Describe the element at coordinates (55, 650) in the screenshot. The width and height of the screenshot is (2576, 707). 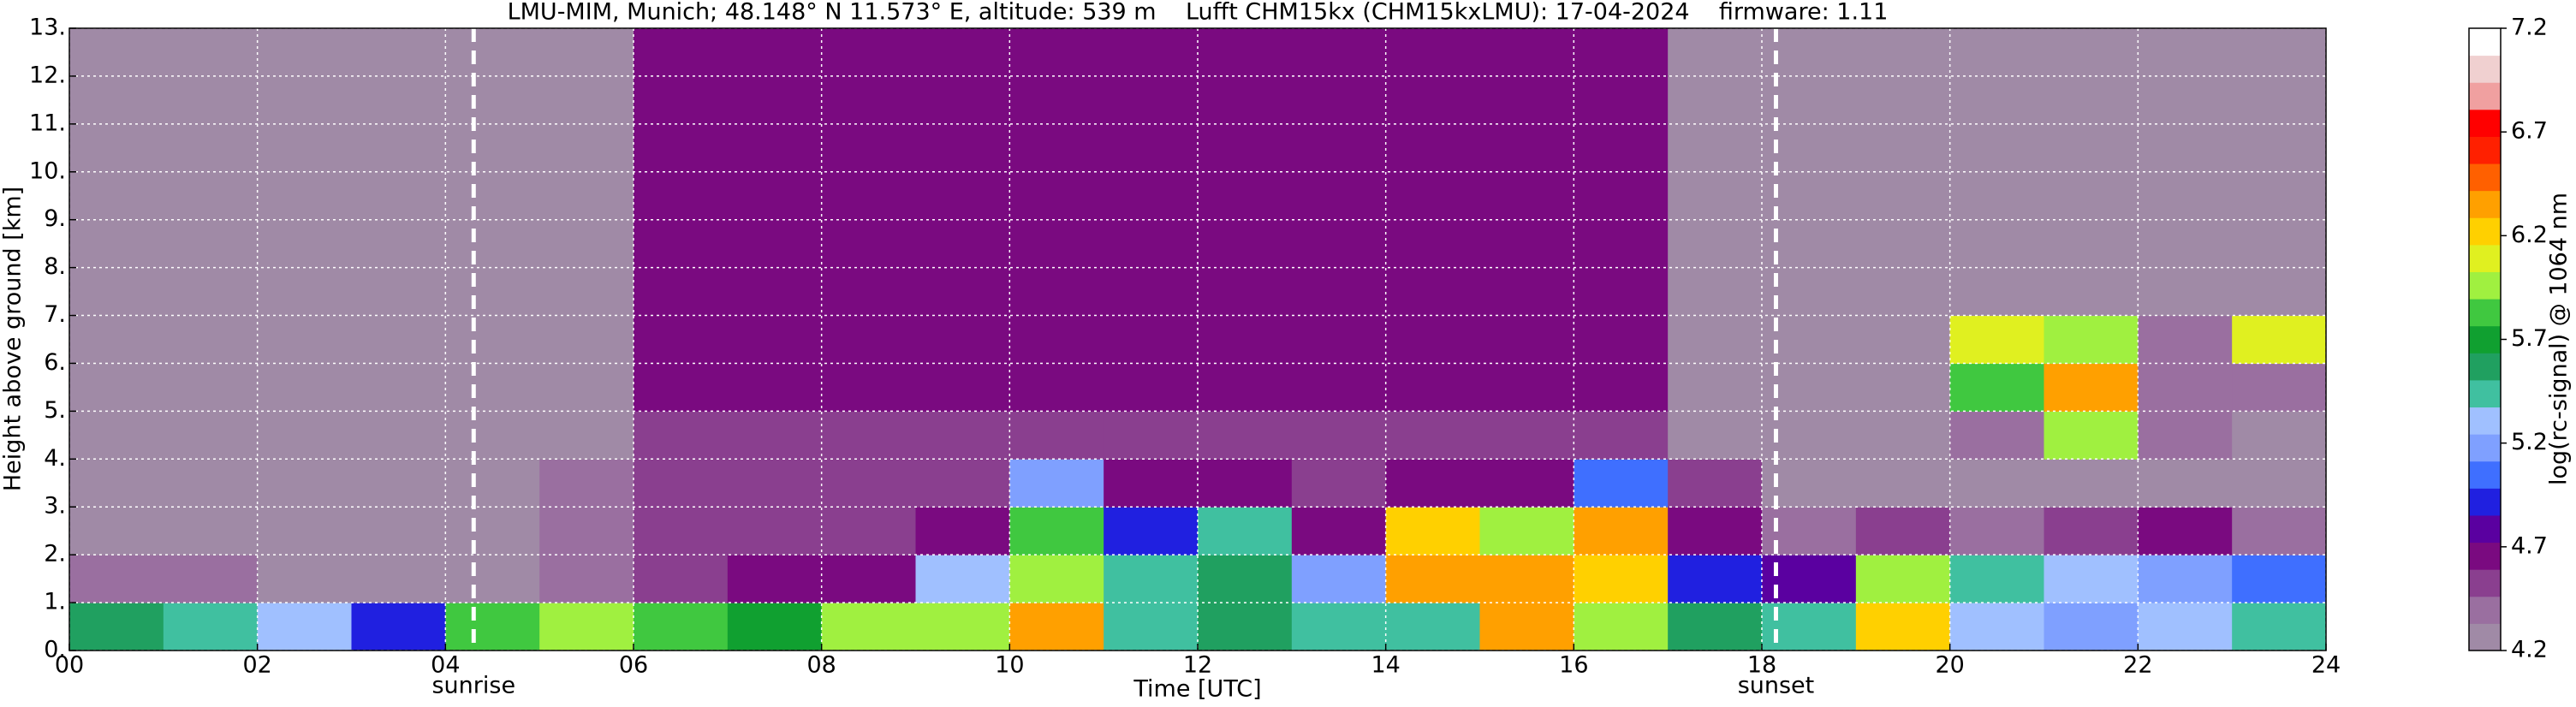
I see `y-tick-label: 0.` at that location.